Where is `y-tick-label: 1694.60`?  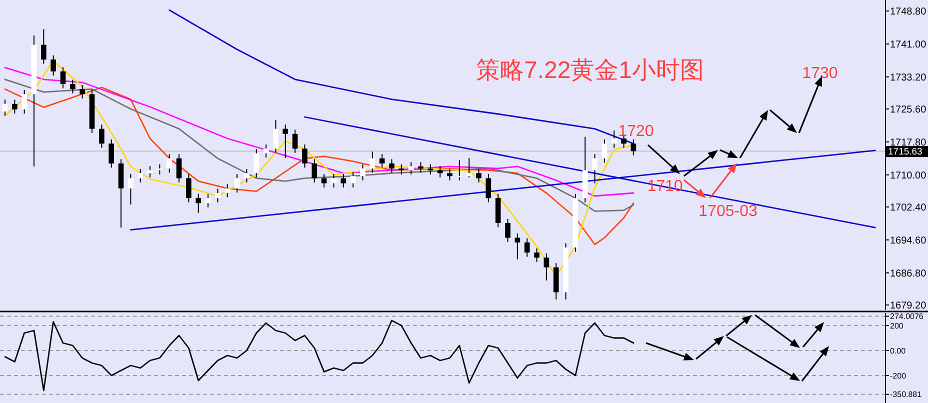 y-tick-label: 1694.60 is located at coordinates (908, 240).